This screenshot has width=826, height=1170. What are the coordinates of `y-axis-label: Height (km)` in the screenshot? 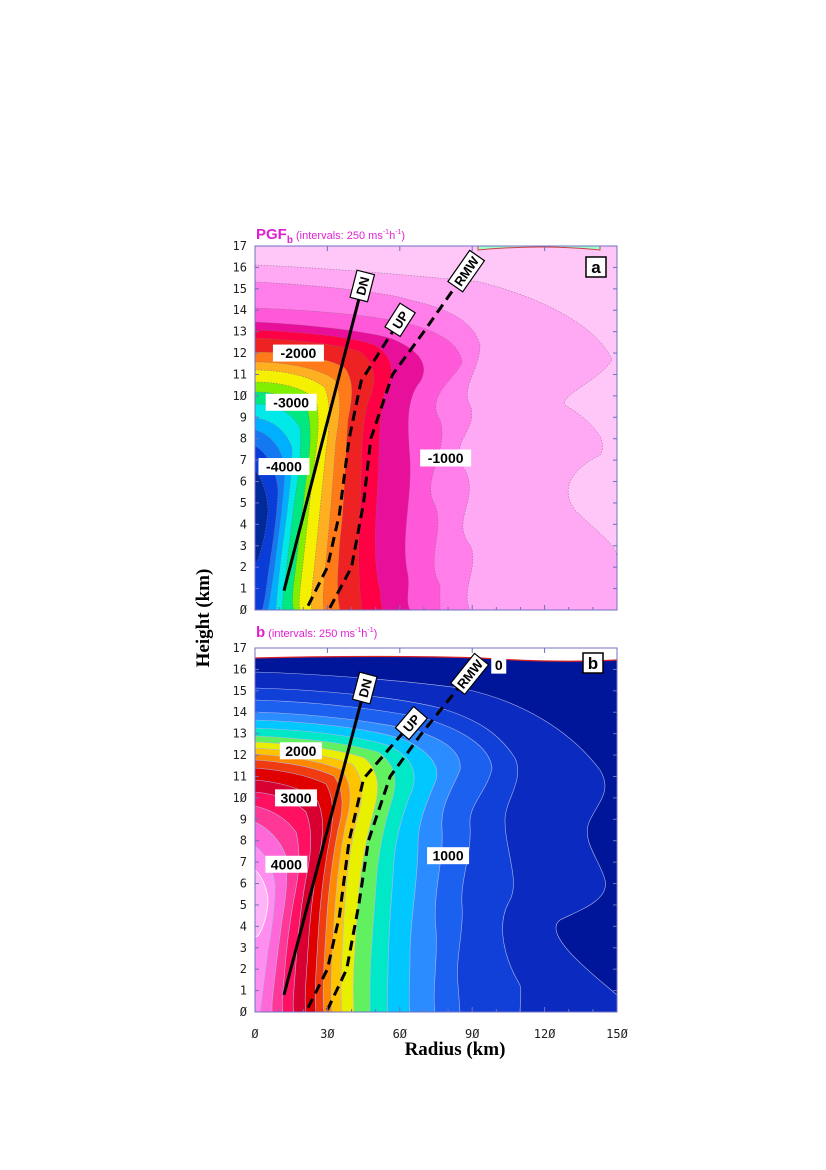 It's located at (203, 618).